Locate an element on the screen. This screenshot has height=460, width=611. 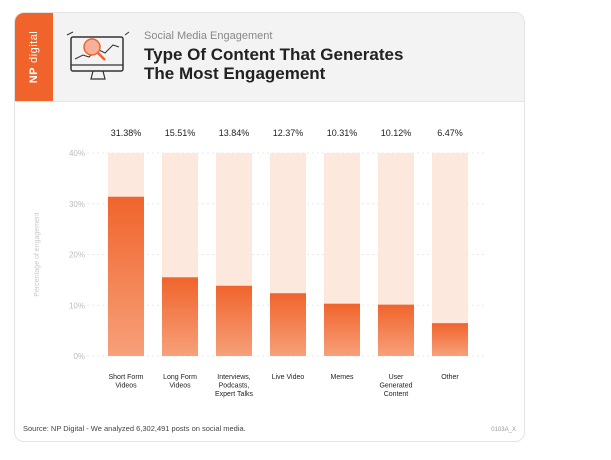
data-label: 6.47% is located at coordinates (450, 133).